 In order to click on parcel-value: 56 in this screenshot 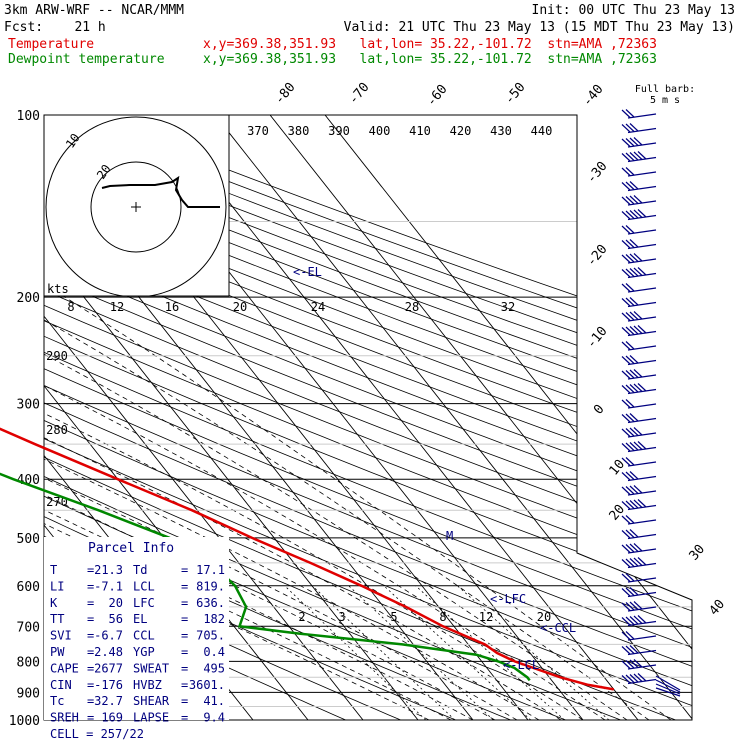, I will do `click(116, 619)`.